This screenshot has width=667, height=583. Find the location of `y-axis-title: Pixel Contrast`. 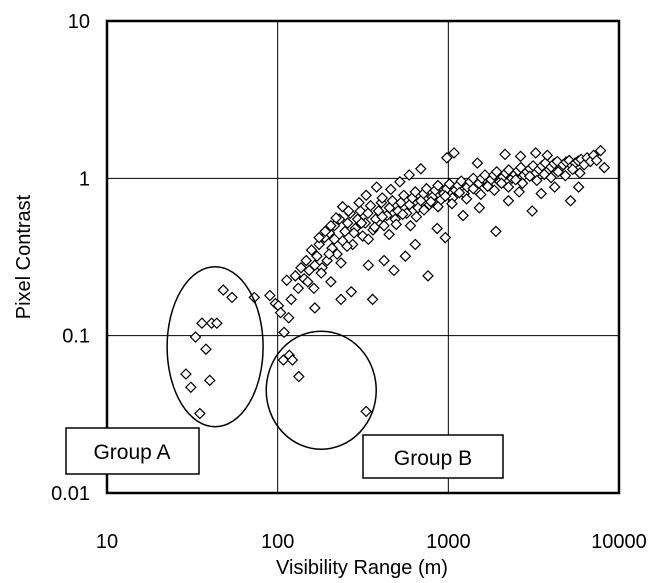

y-axis-title: Pixel Contrast is located at coordinates (24, 256).